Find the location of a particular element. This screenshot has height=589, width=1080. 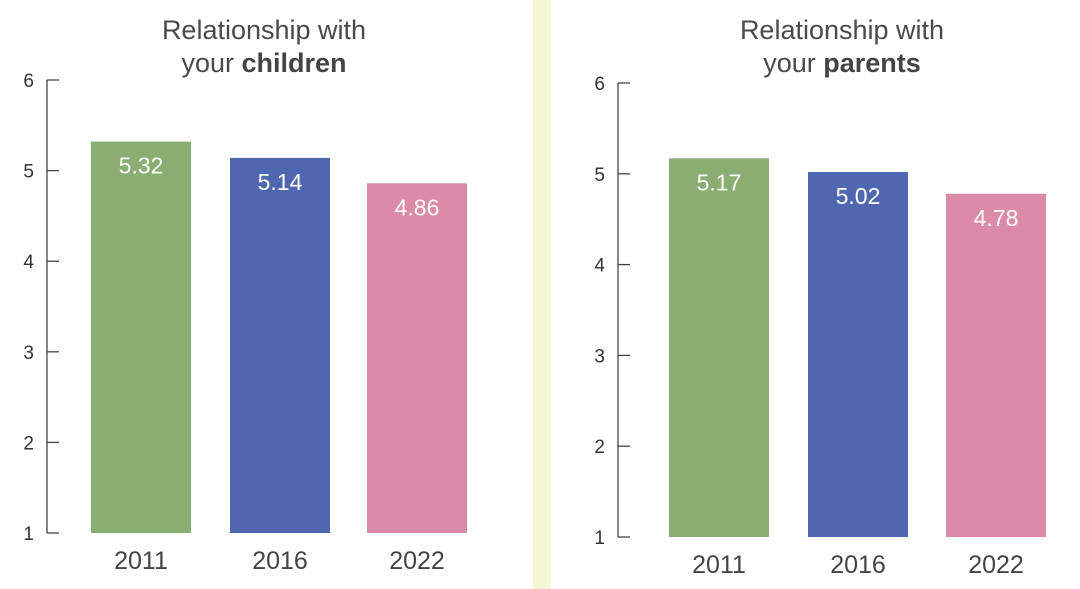

chart-title-bold: parents is located at coordinates (872, 63).